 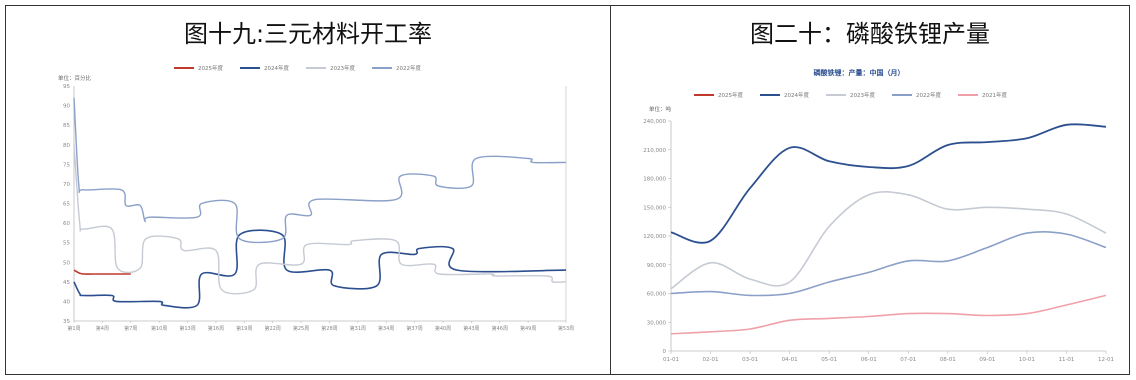 What do you see at coordinates (66, 87) in the screenshot?
I see `y-tick-label: 95` at bounding box center [66, 87].